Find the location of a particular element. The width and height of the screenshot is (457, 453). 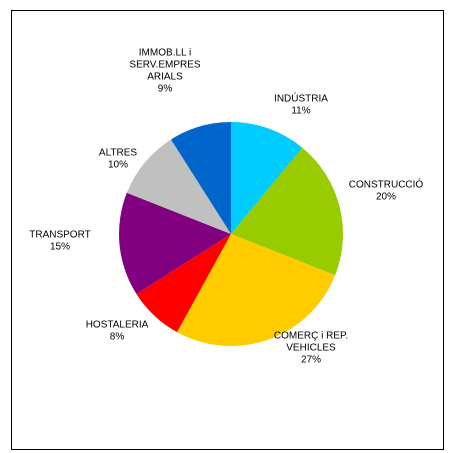

slice-label: TRANSPORT 15% is located at coordinates (60, 241).